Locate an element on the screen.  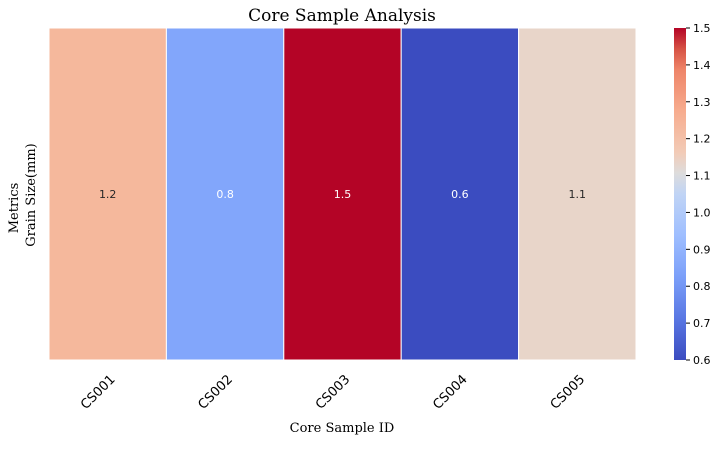
heatmap-cell-cs001 is located at coordinates (107, 194).